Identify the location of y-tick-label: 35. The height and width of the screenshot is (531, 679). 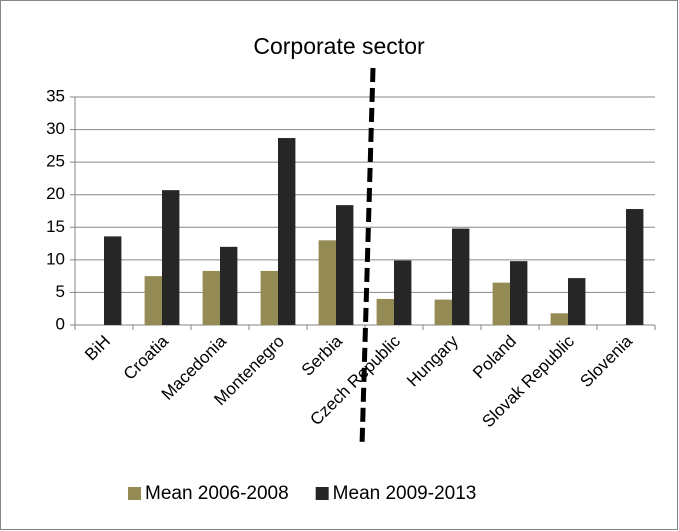
(55, 95).